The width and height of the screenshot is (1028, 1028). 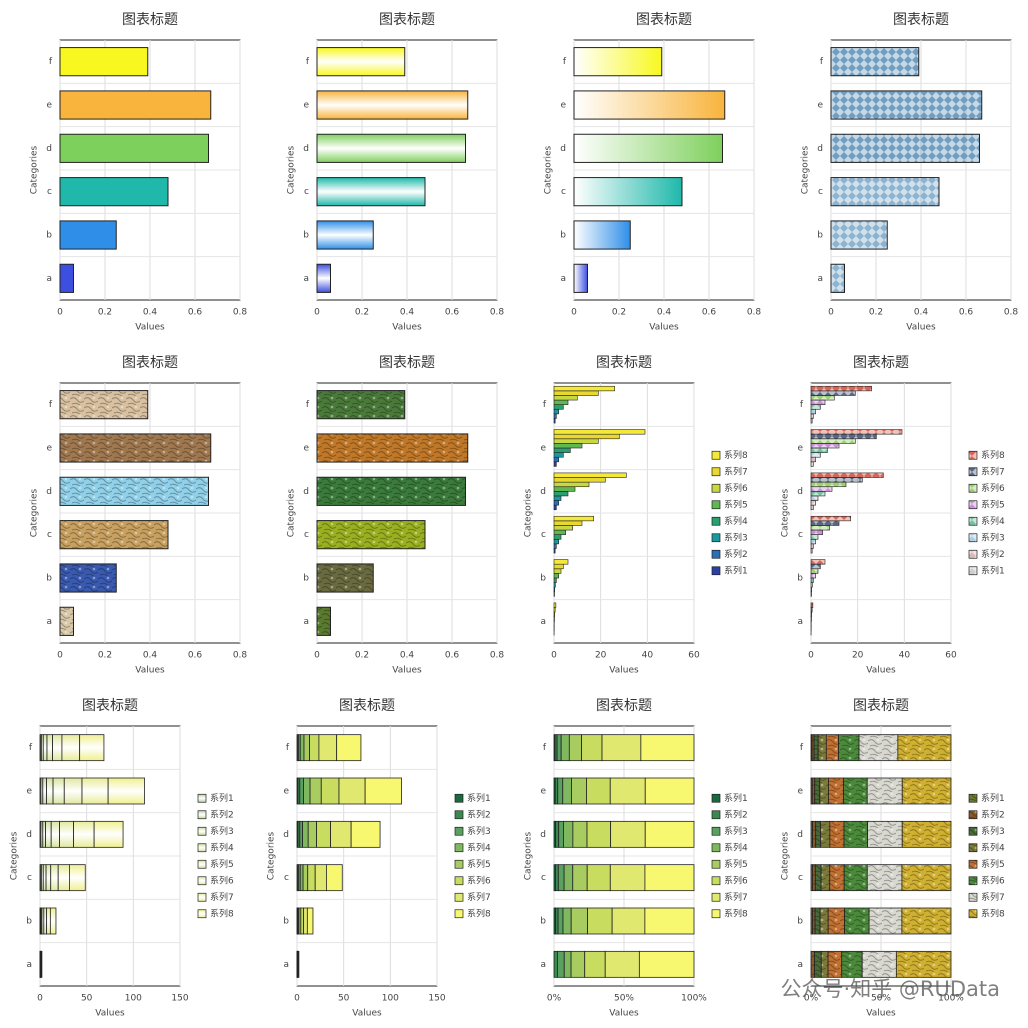 I want to click on x-tick-label: 150, so click(x=436, y=999).